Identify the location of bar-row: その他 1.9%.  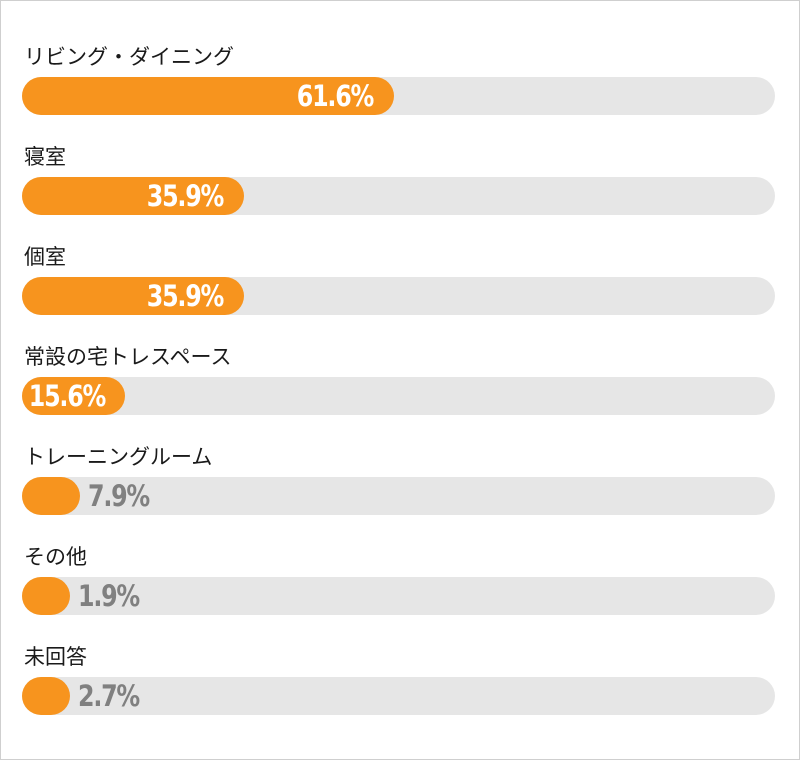
(398, 590).